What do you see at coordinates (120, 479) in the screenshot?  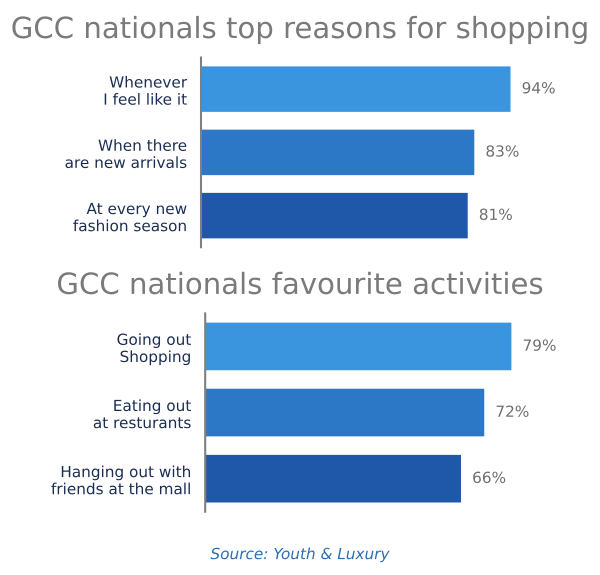 I see `y-tick-label: Hanging out with friends at the mall` at bounding box center [120, 479].